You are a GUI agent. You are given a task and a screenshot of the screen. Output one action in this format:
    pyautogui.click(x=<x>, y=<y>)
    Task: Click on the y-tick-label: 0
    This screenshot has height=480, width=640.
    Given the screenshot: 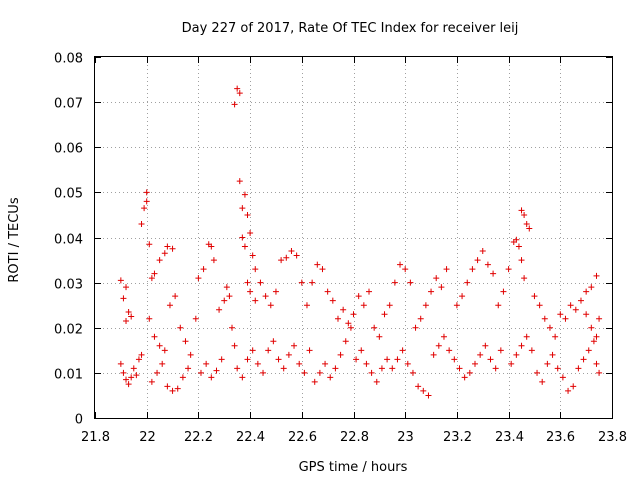 What is the action you would take?
    pyautogui.click(x=79, y=420)
    